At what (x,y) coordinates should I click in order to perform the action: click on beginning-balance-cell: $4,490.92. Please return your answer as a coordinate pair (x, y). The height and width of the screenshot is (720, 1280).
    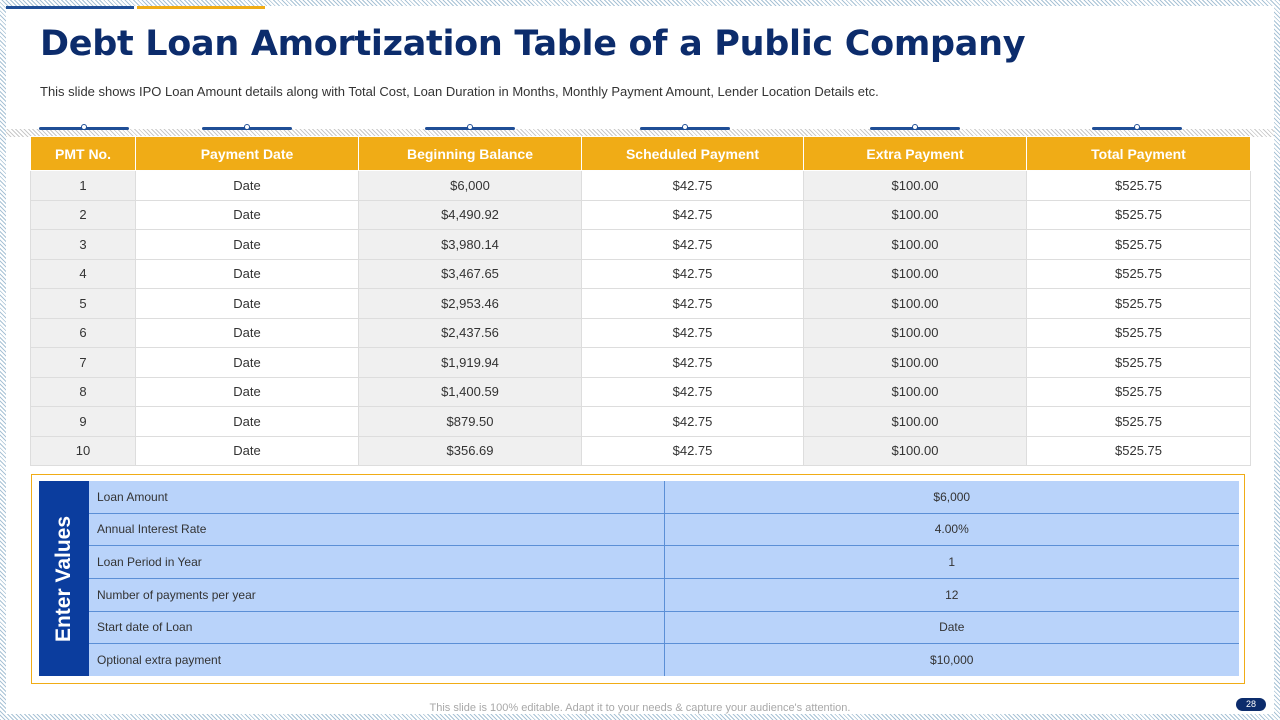
    Looking at the image, I should click on (470, 214).